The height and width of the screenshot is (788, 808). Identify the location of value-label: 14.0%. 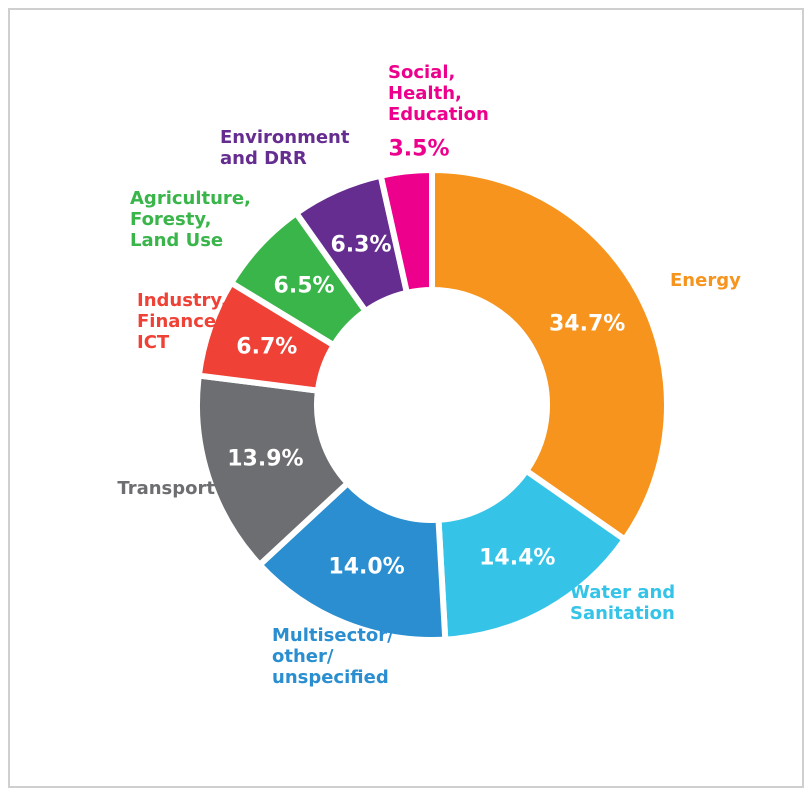
(366, 567).